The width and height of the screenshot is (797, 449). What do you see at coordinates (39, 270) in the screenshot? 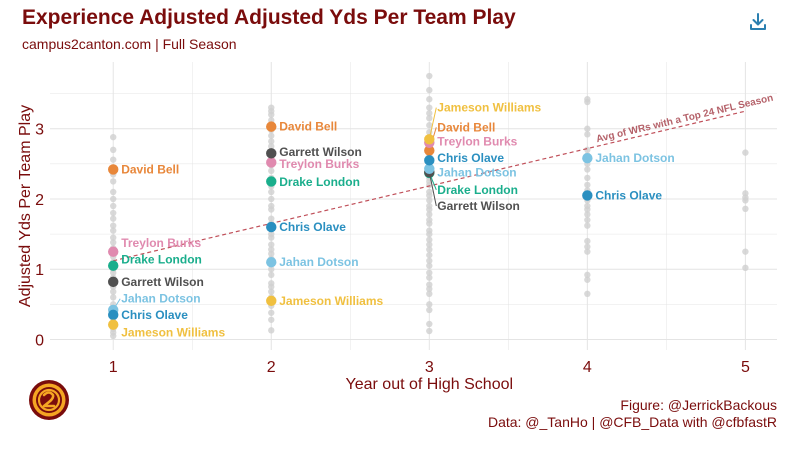
I see `y-tick-label: 1` at bounding box center [39, 270].